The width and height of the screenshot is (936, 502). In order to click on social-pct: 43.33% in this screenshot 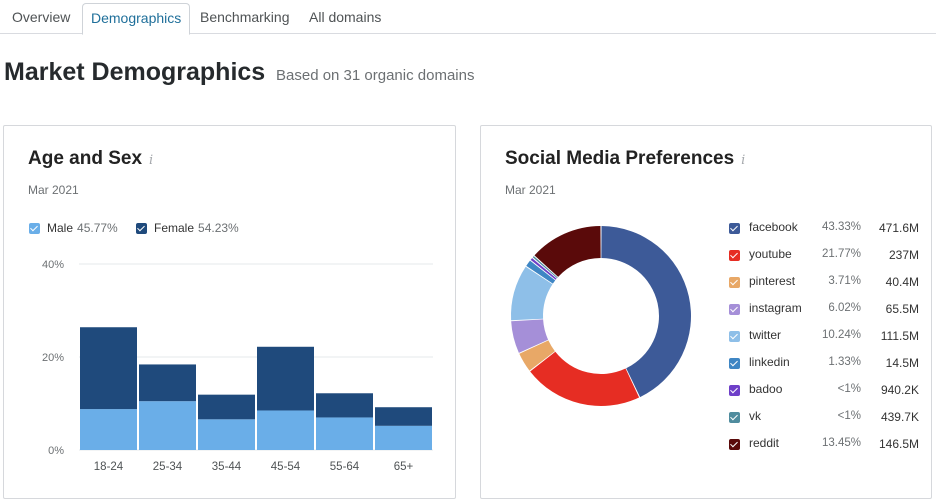, I will do `click(841, 227)`.